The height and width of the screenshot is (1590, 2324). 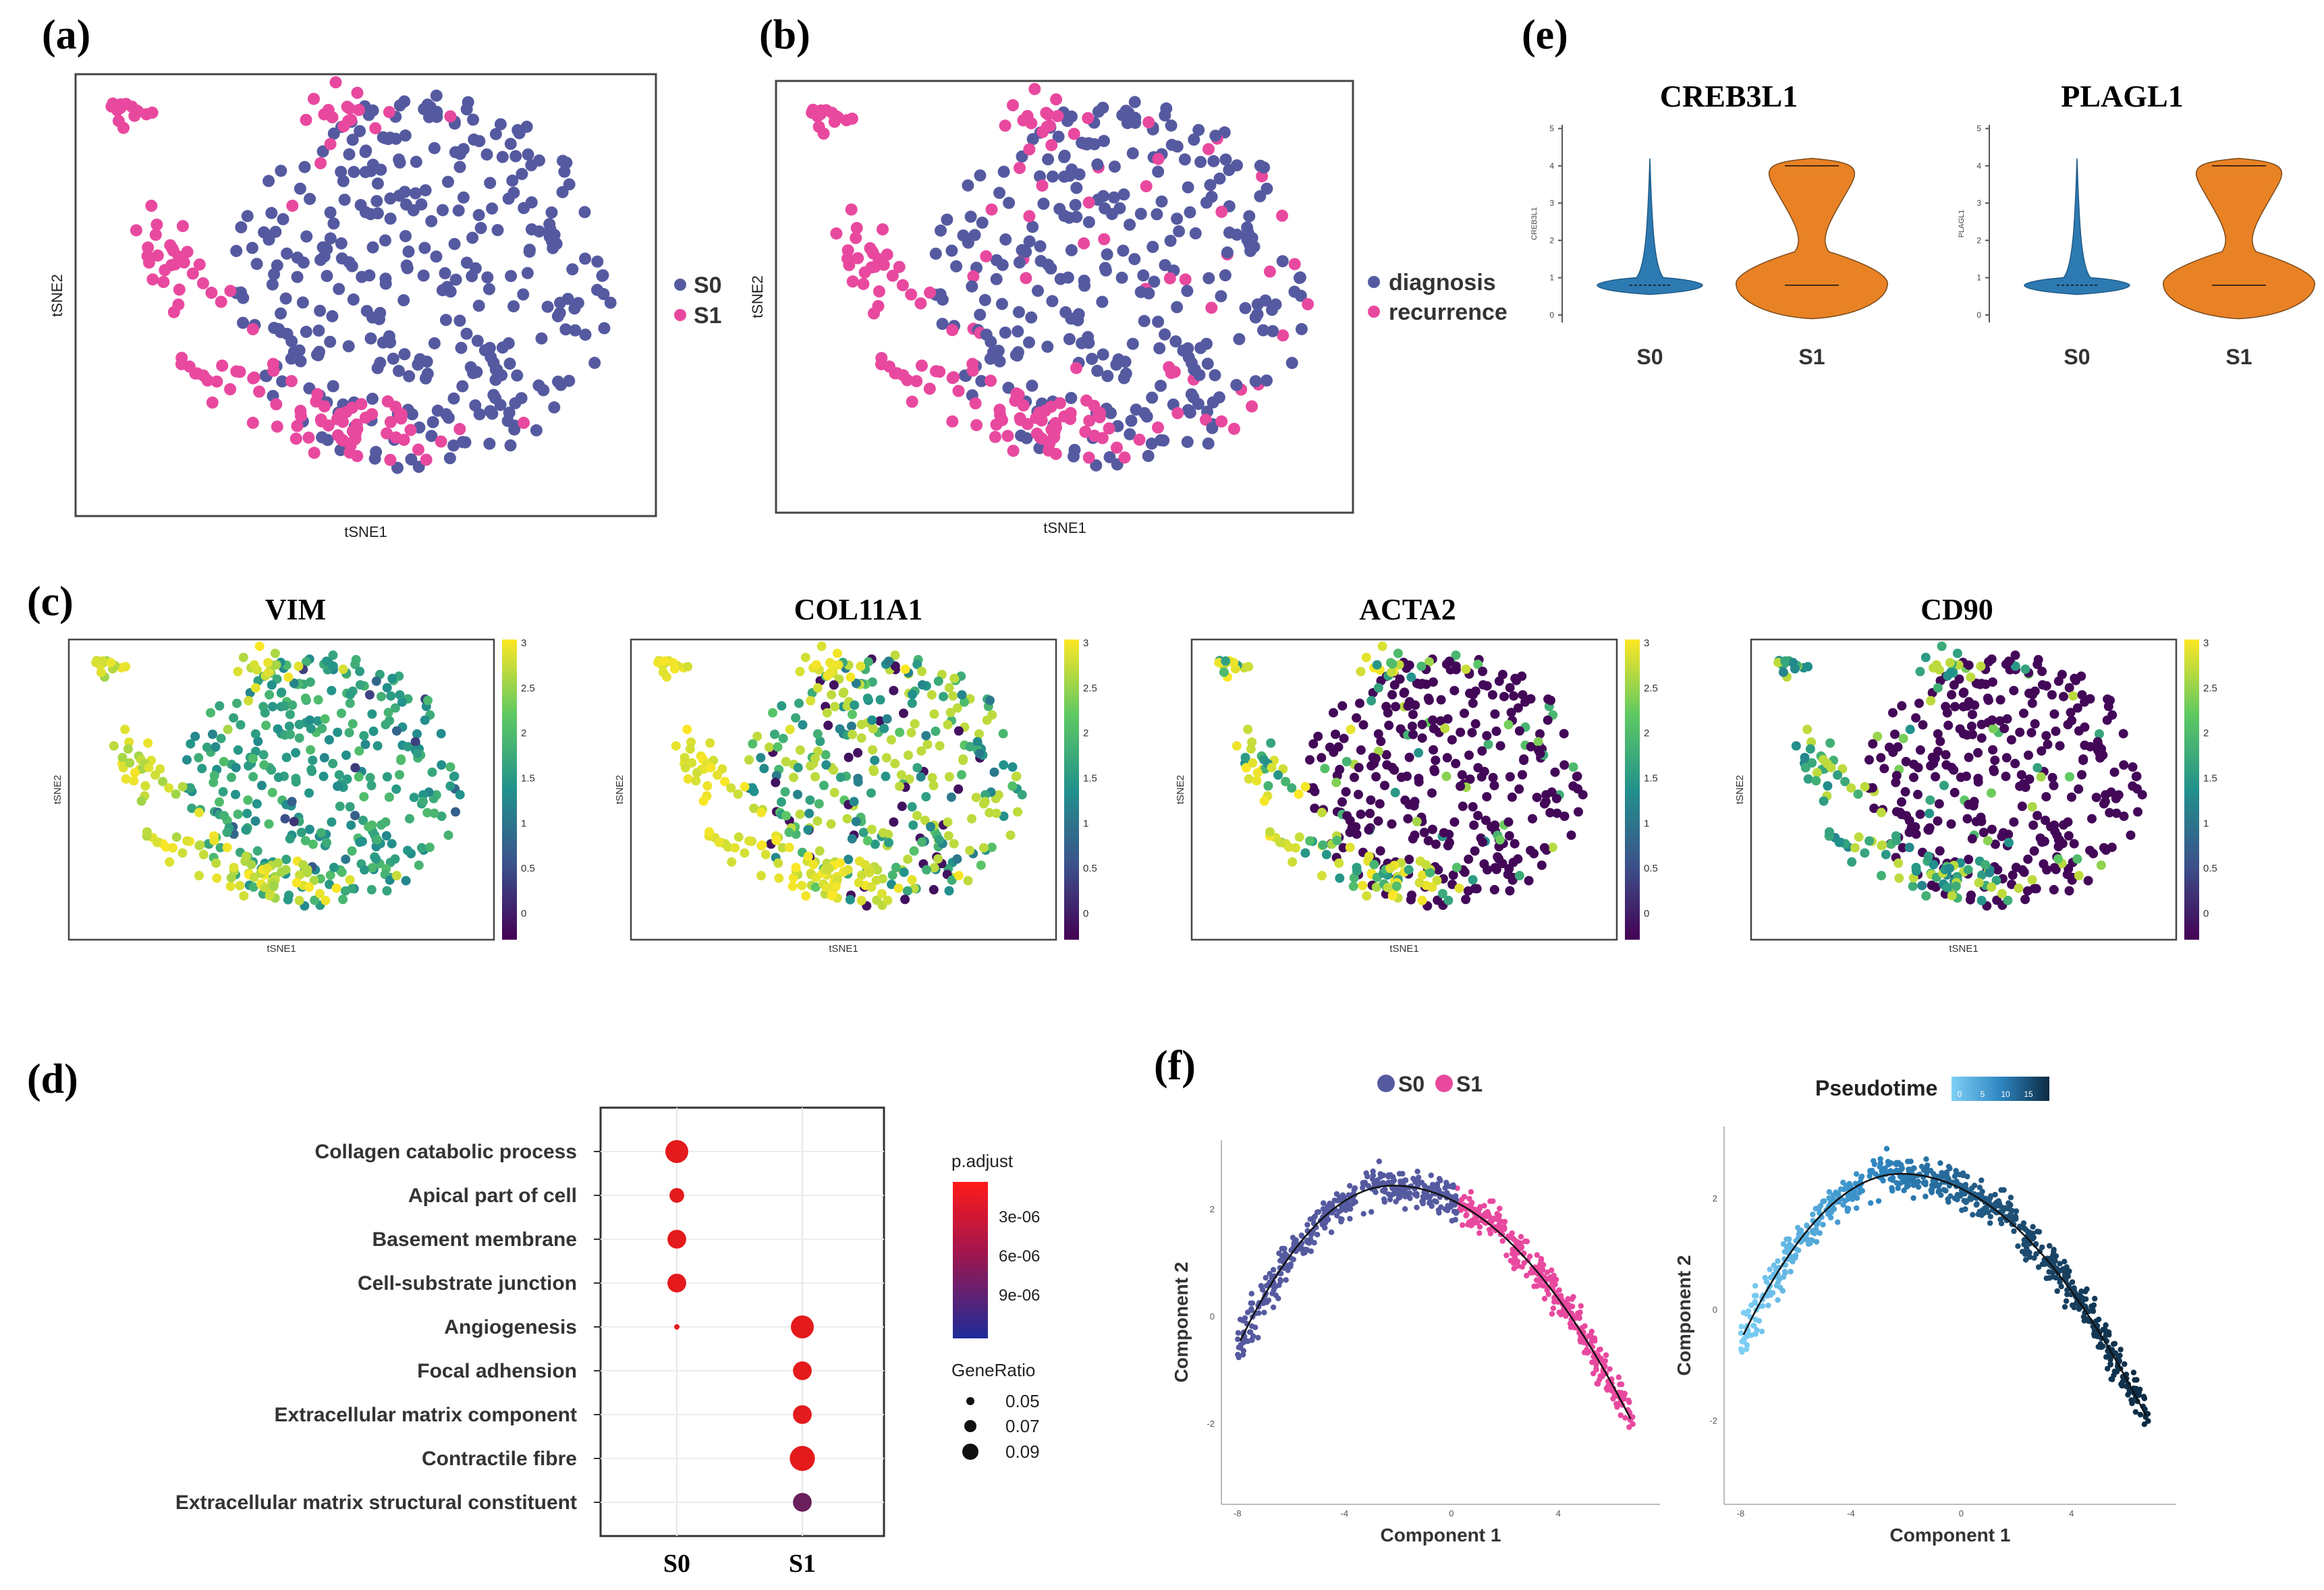 I want to click on dotplot-dot, so click(x=802, y=1370).